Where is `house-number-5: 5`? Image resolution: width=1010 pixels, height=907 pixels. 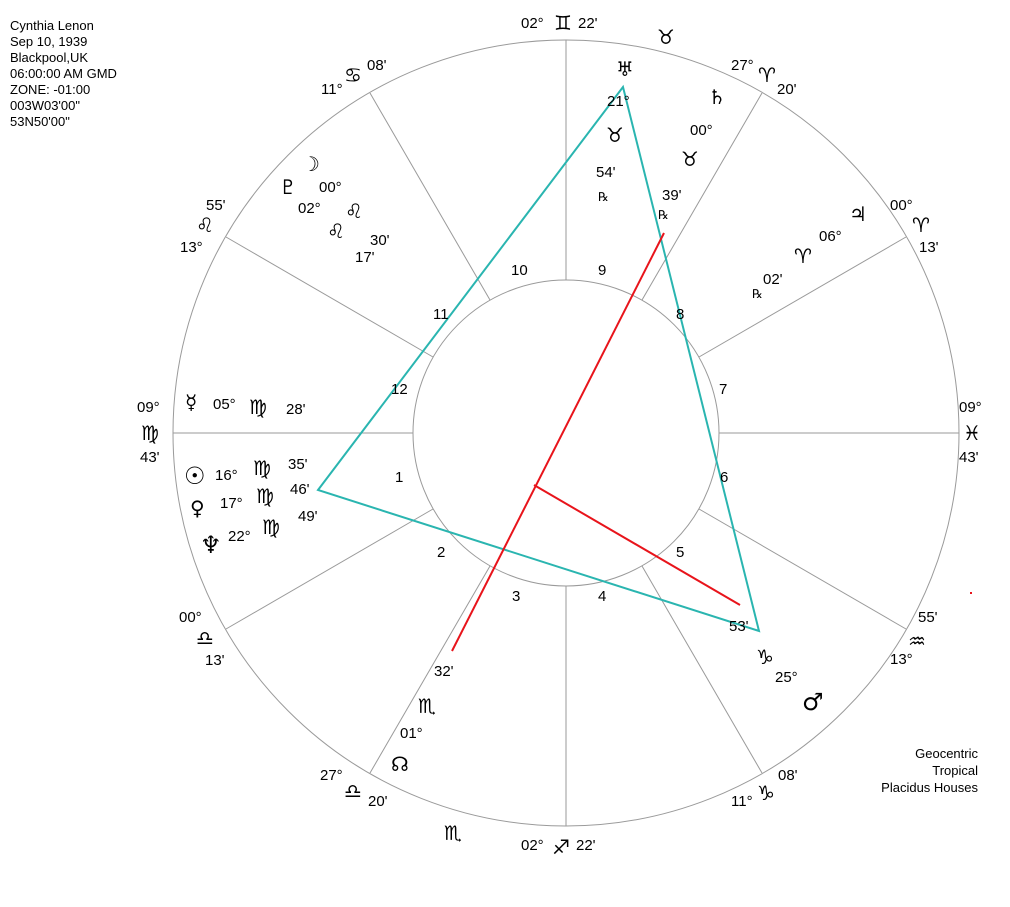
house-number-5: 5 is located at coordinates (680, 552).